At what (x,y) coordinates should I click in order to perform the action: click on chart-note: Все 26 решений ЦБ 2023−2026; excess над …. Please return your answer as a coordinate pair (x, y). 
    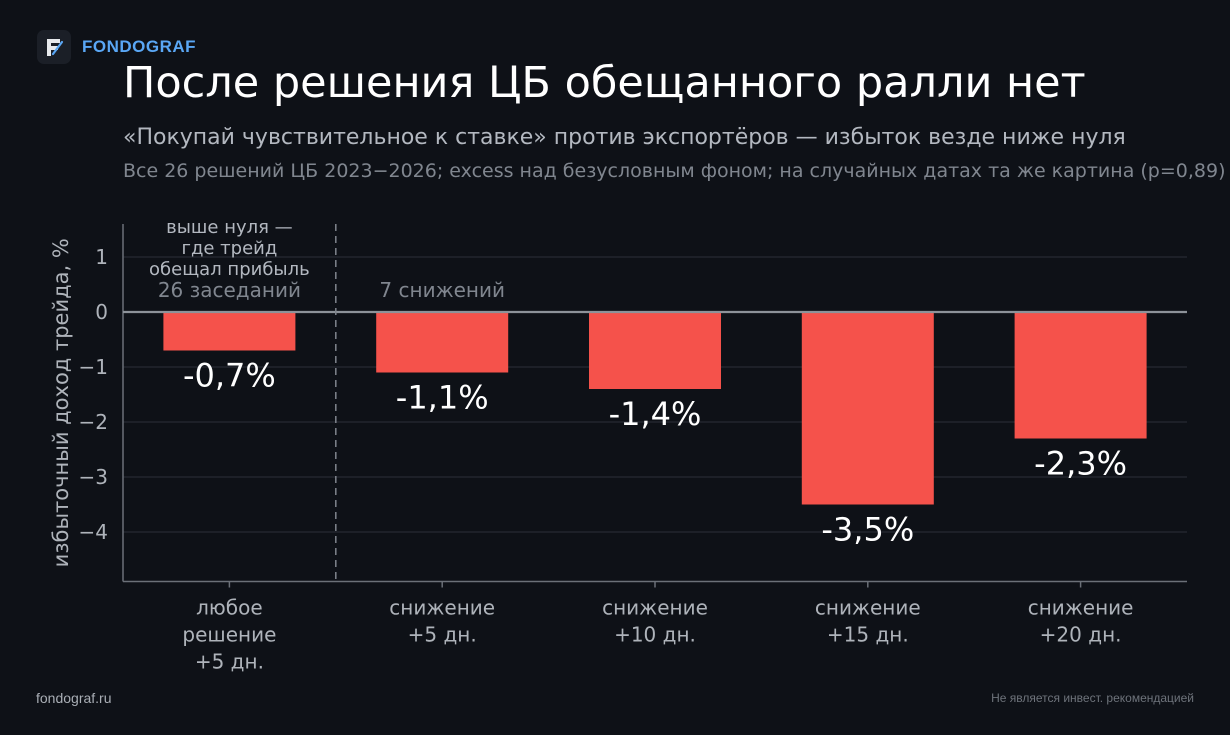
    Looking at the image, I should click on (674, 171).